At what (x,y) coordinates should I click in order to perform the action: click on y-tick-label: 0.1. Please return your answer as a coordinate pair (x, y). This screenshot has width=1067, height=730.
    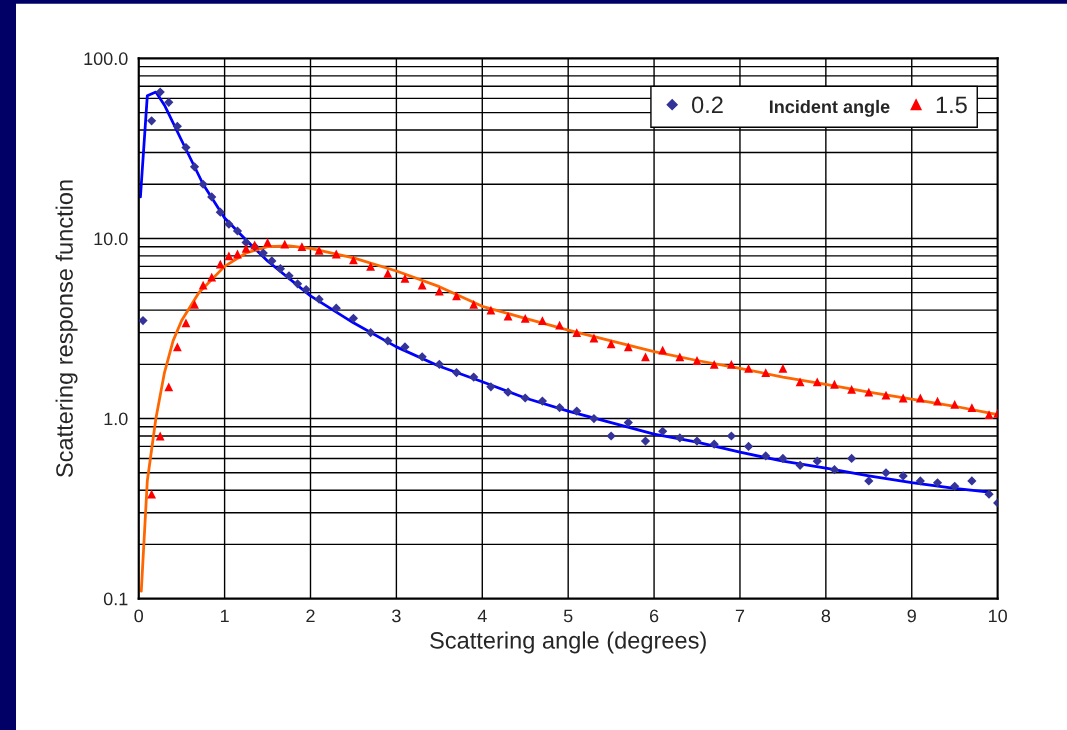
    Looking at the image, I should click on (115, 599).